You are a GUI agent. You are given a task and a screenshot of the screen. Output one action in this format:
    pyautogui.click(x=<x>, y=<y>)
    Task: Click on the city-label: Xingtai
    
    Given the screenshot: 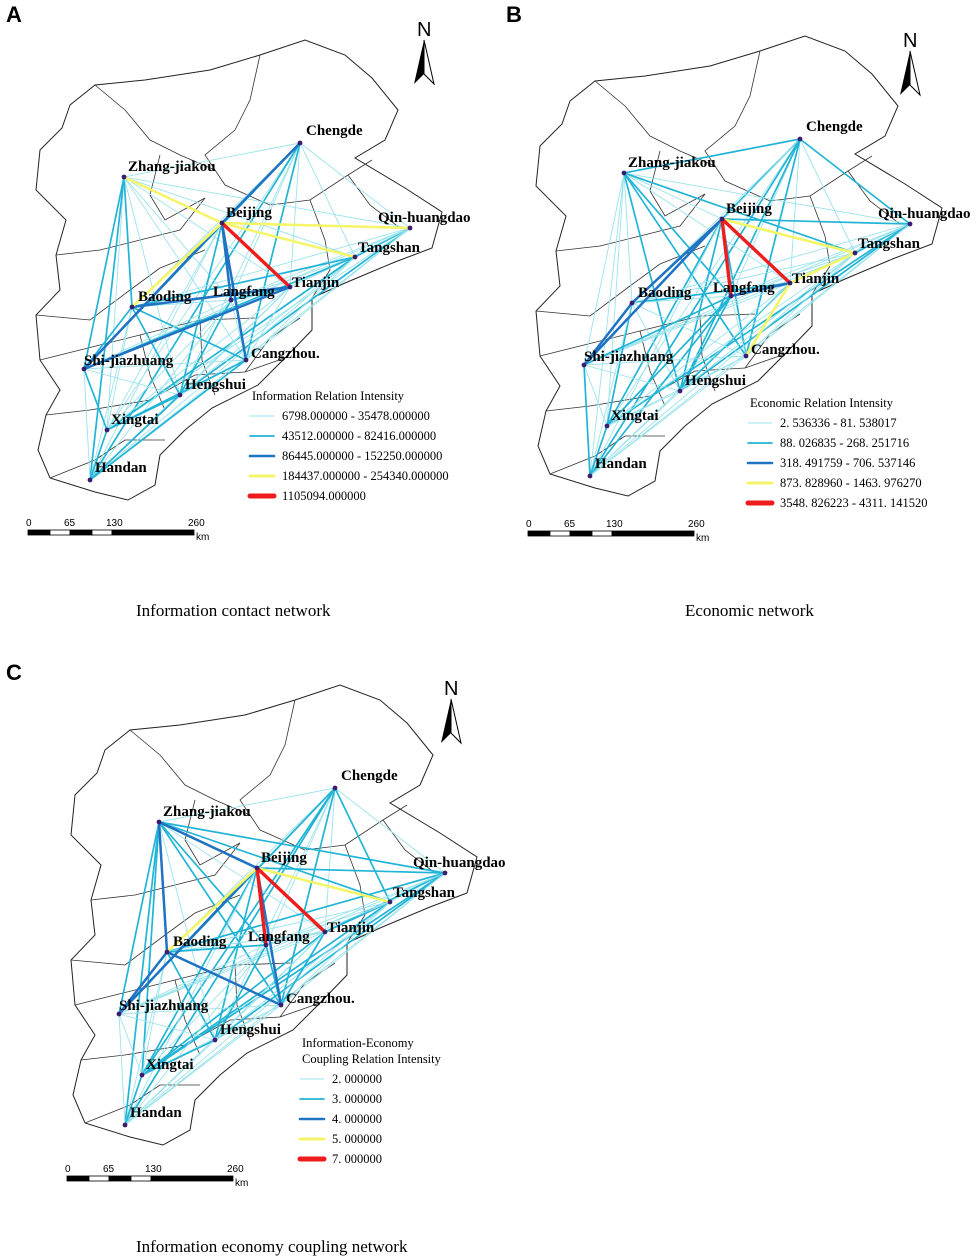 What is the action you would take?
    pyautogui.click(x=170, y=1065)
    